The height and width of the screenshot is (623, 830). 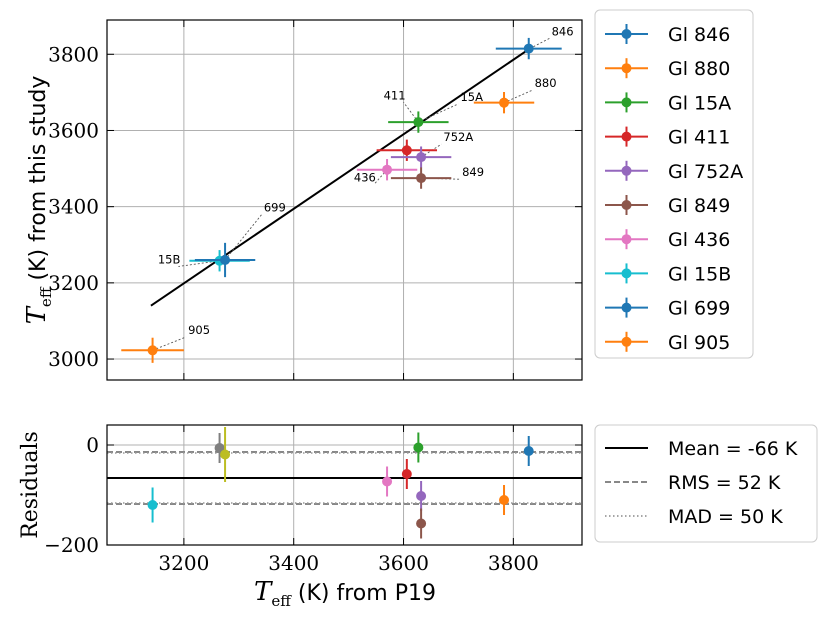 I want to click on annotation-label: 15A, so click(x=471, y=97).